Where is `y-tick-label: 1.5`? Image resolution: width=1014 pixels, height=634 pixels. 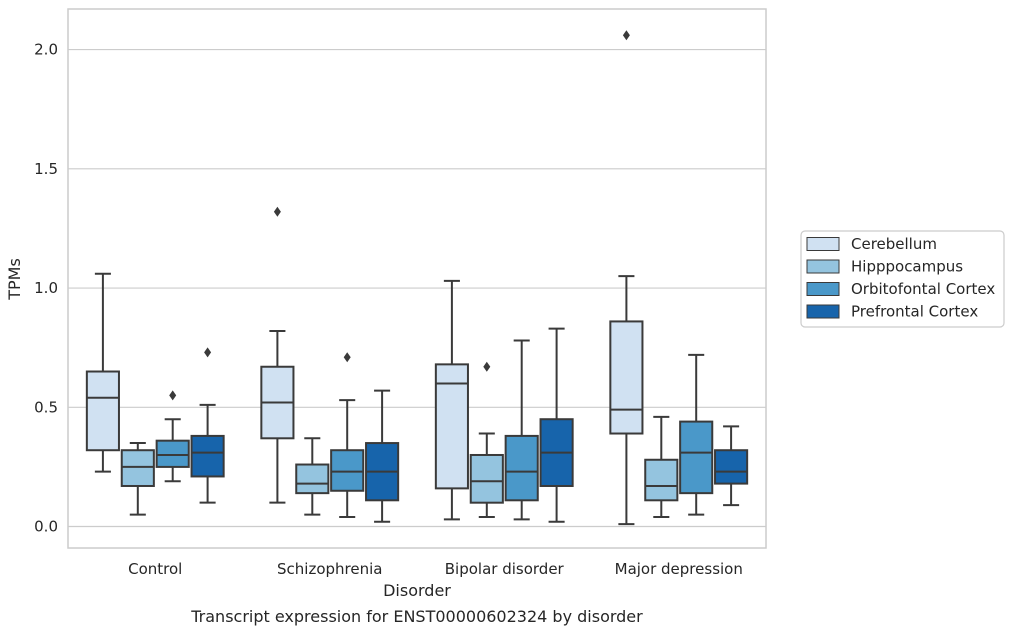 y-tick-label: 1.5 is located at coordinates (46, 169).